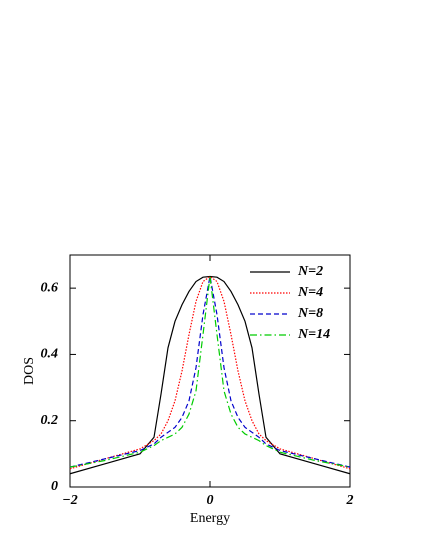 The image size is (425, 550). I want to click on y-tick-label: 0.6, so click(50, 287).